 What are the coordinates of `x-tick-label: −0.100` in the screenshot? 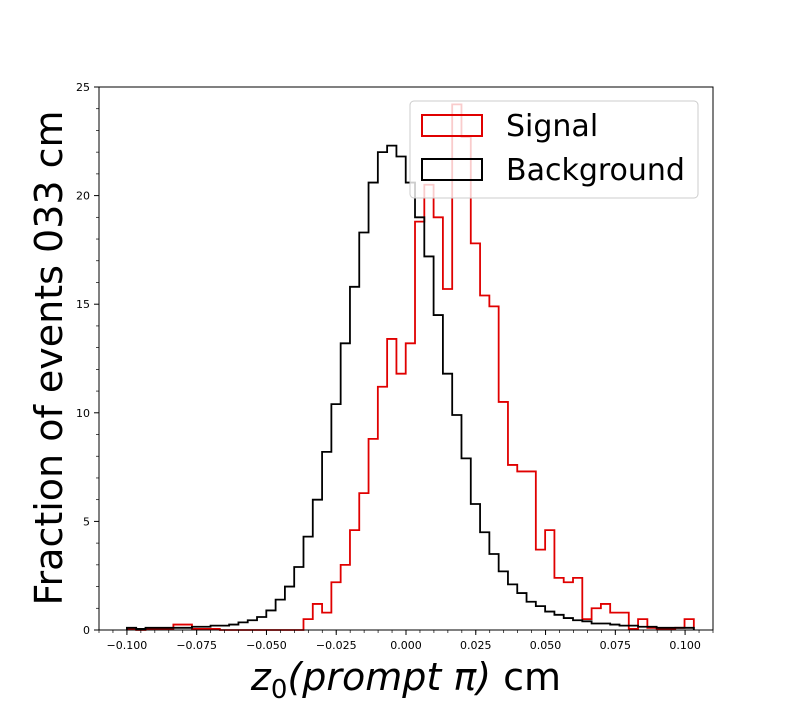 It's located at (127, 645).